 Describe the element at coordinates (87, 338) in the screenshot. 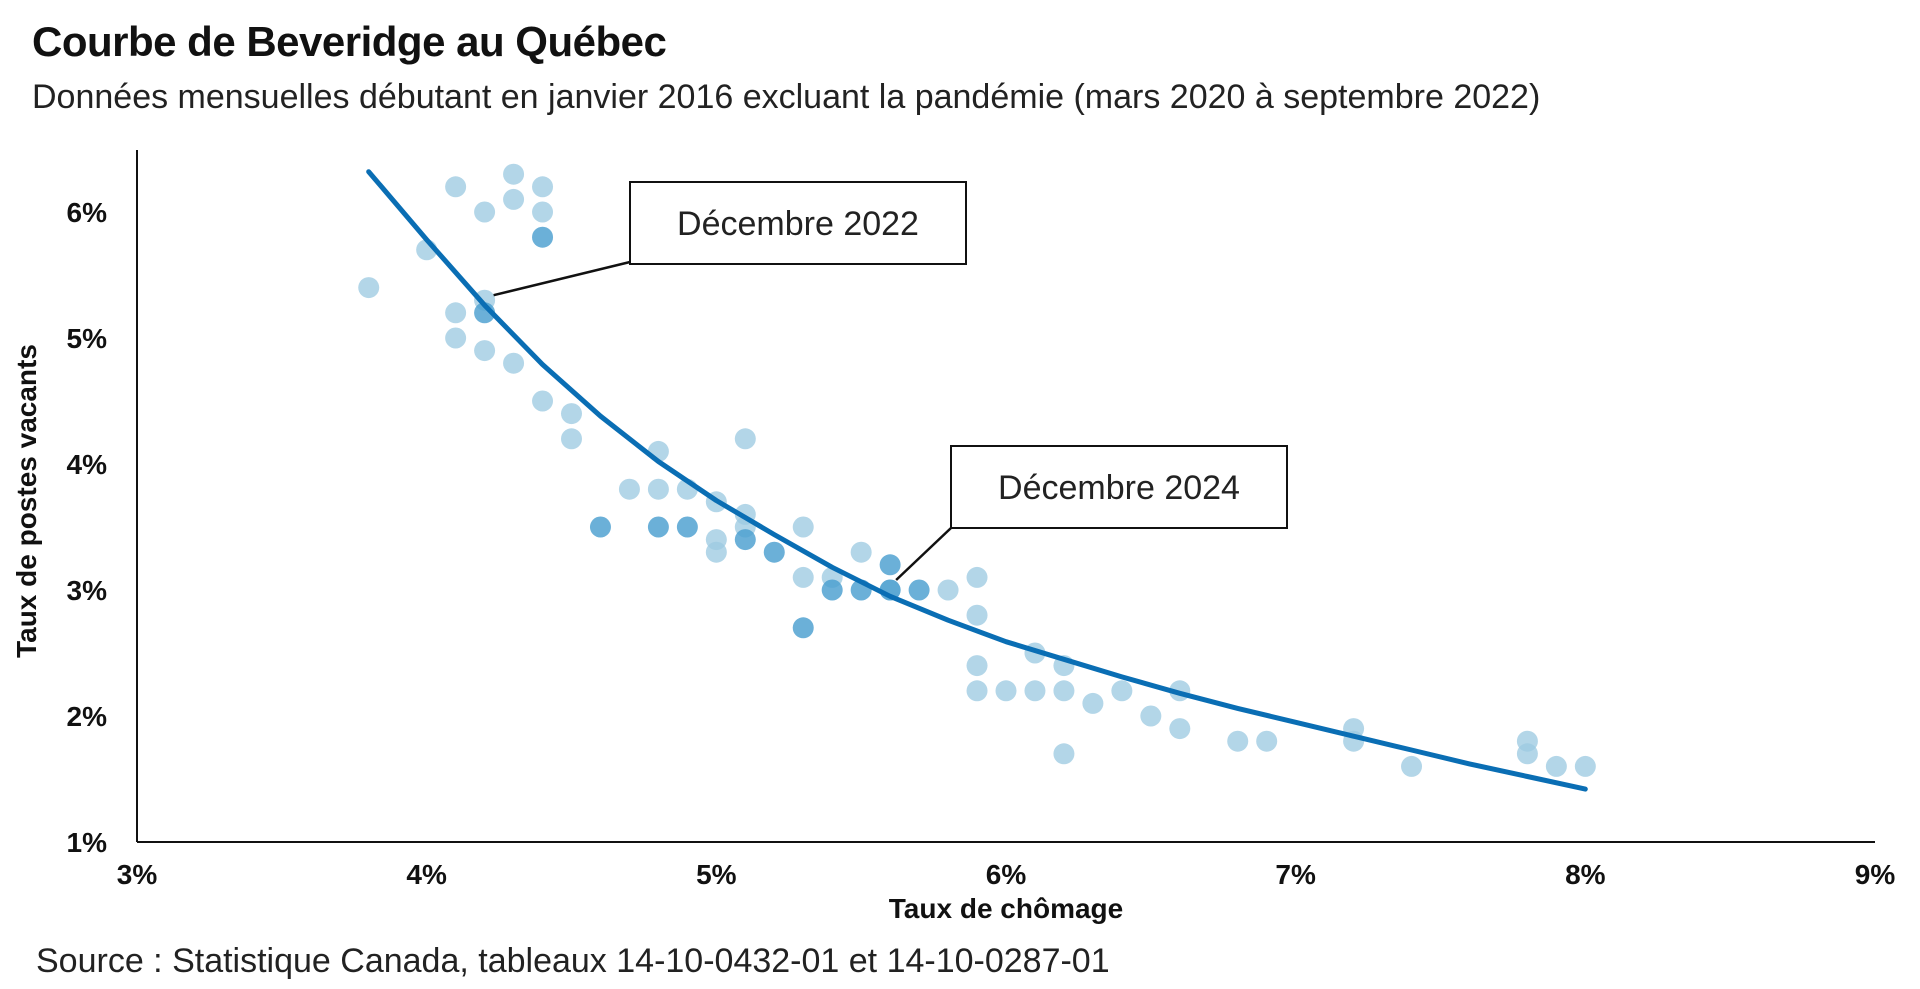

I see `y-tick-label: 5%` at that location.